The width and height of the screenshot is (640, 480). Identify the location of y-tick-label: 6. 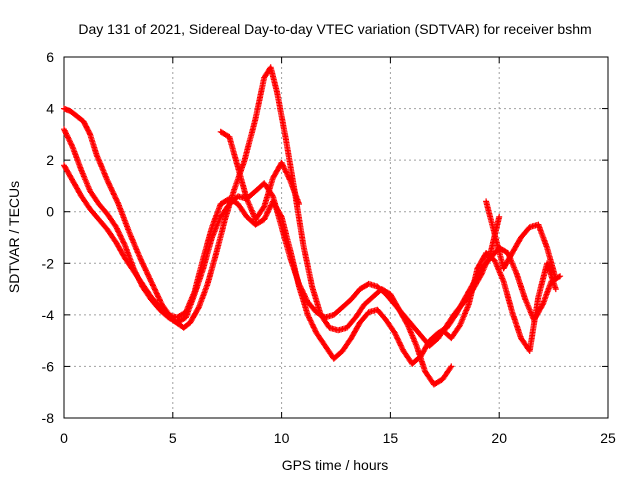
(50, 57).